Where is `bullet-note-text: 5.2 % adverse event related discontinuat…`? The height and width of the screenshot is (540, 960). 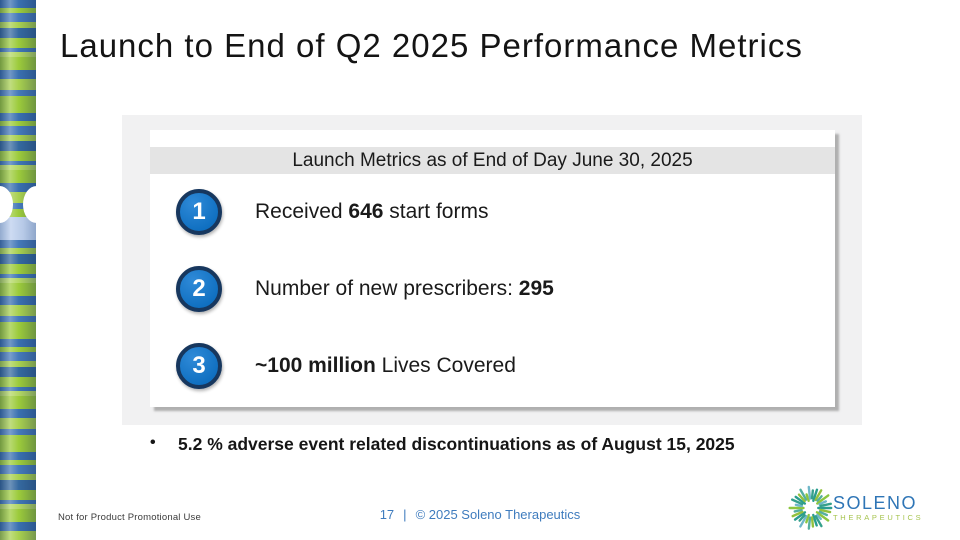
bullet-note-text: 5.2 % adverse event related discontinuat… is located at coordinates (456, 444).